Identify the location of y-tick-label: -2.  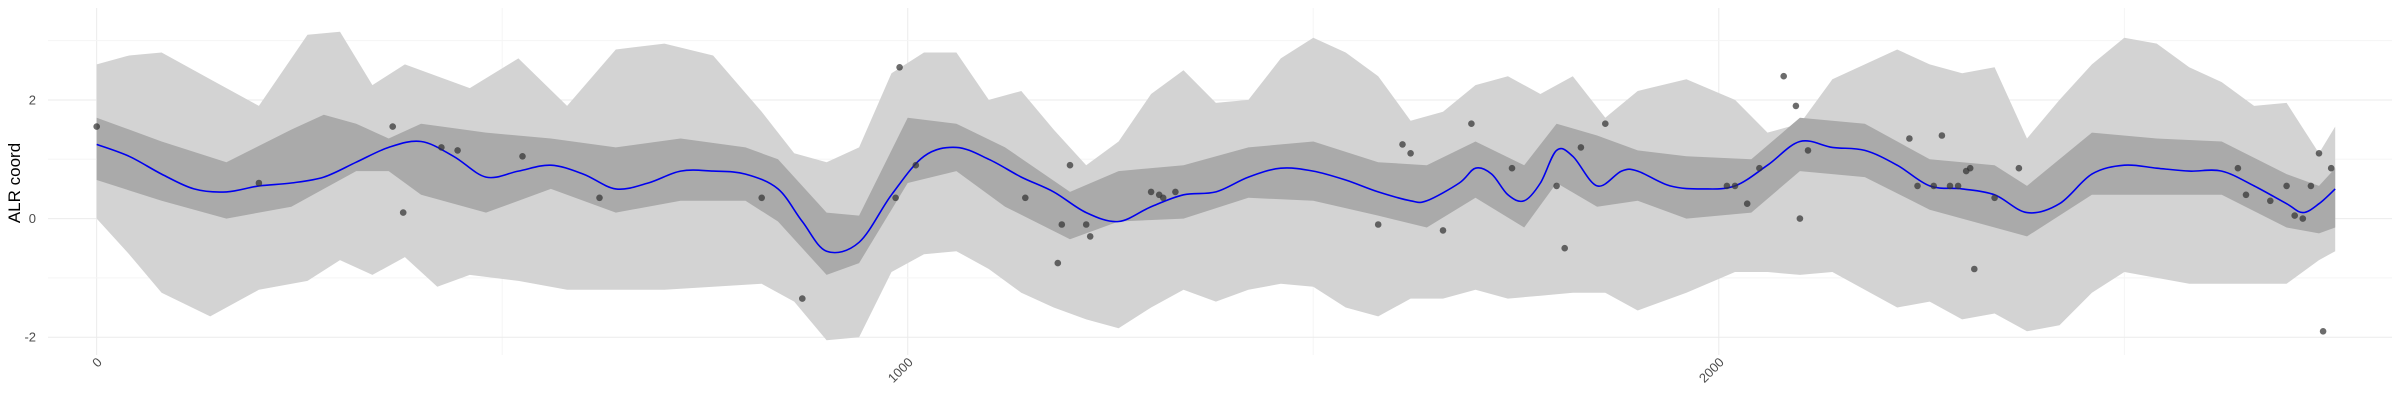
(30, 337).